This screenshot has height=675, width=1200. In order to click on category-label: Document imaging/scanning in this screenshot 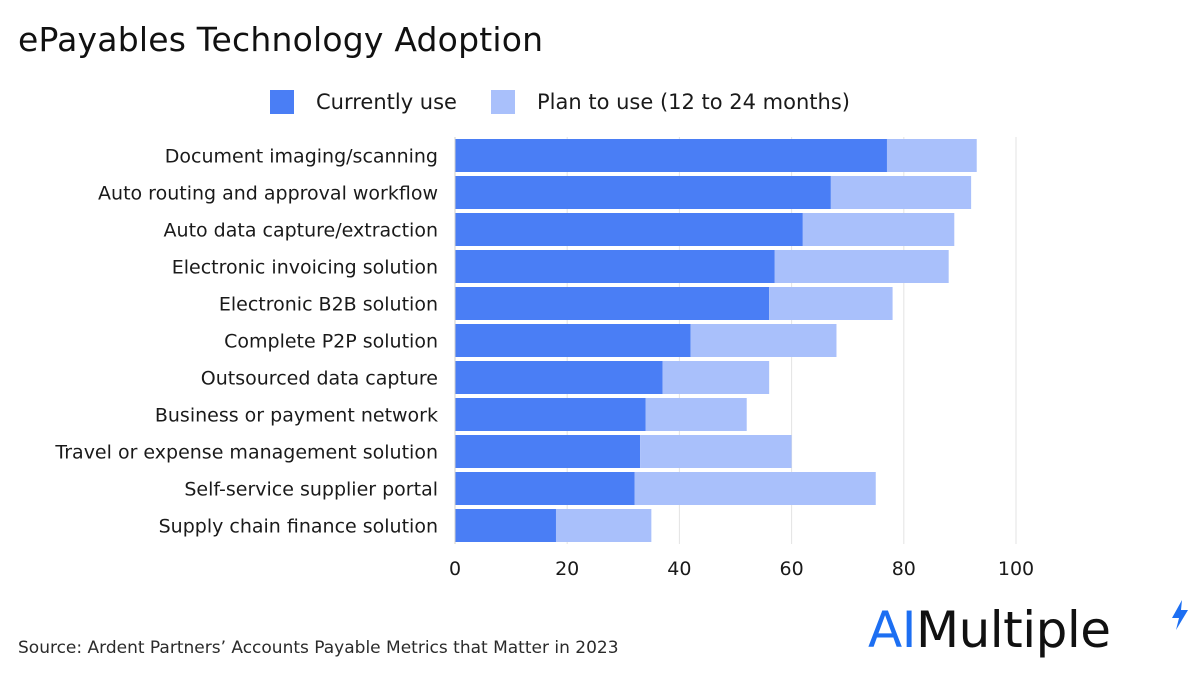, I will do `click(301, 157)`.